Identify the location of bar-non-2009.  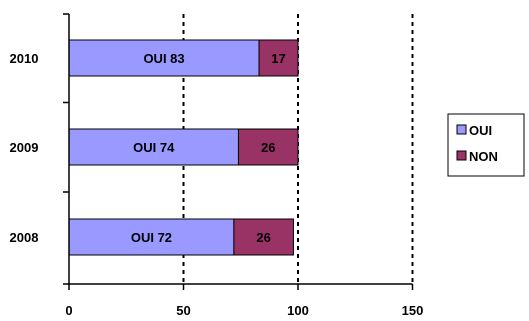
(268, 147).